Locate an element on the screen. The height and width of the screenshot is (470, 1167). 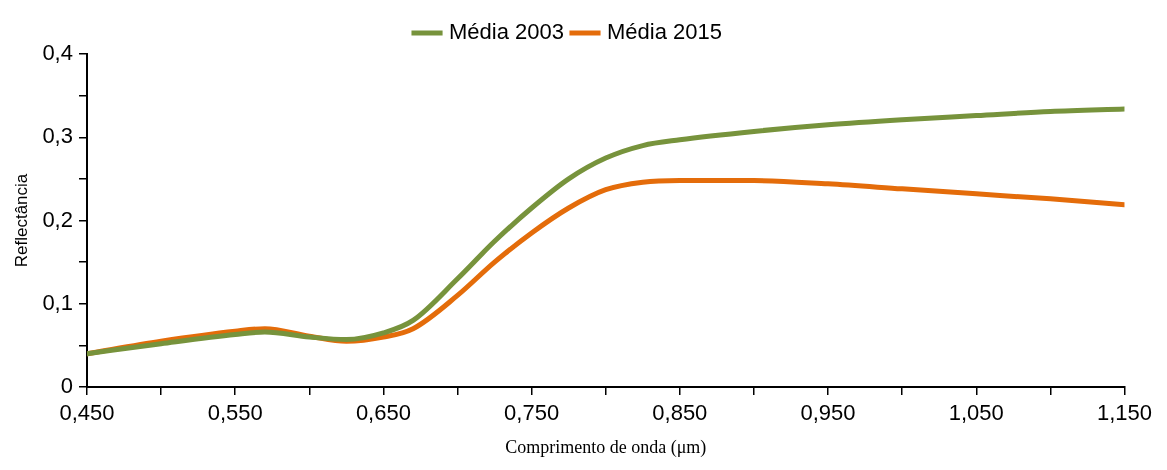
x-tick-label: 1,050 is located at coordinates (976, 413).